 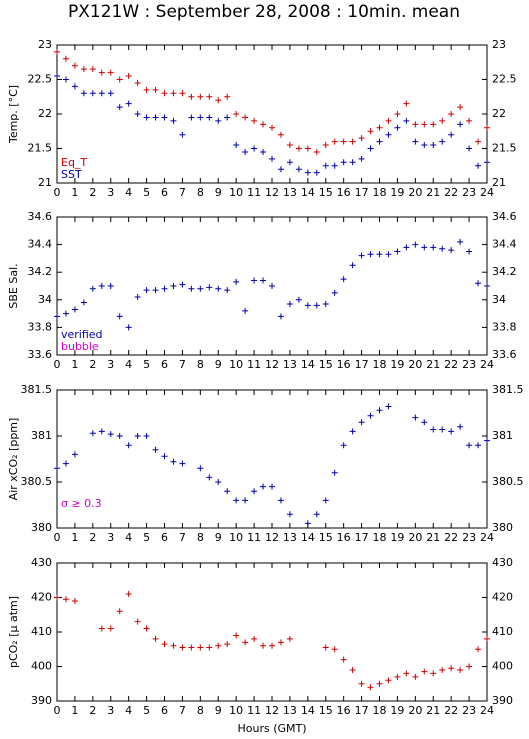 What do you see at coordinates (41, 435) in the screenshot?
I see `y-tick-label: 381` at bounding box center [41, 435].